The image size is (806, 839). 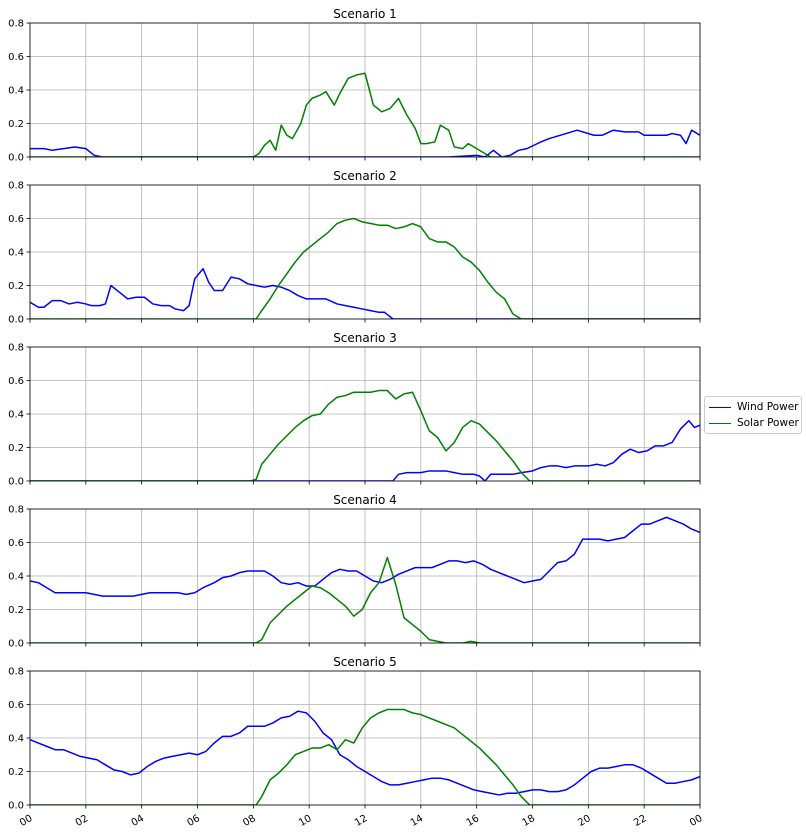 I want to click on legend-swatch-solar, so click(x=720, y=423).